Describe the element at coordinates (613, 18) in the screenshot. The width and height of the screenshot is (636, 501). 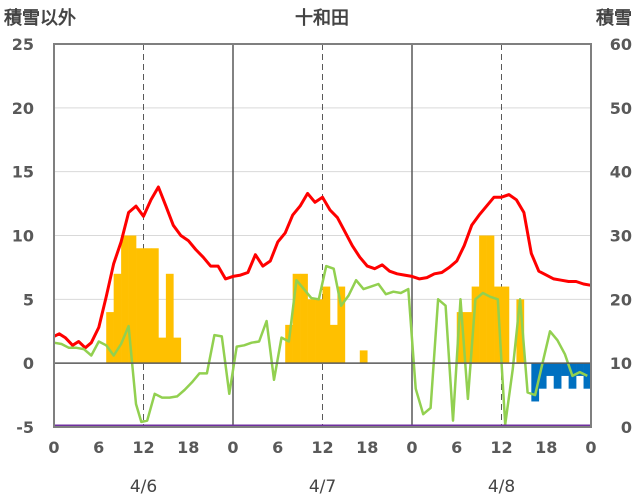
I see `right-axis-label: 積雪` at that location.